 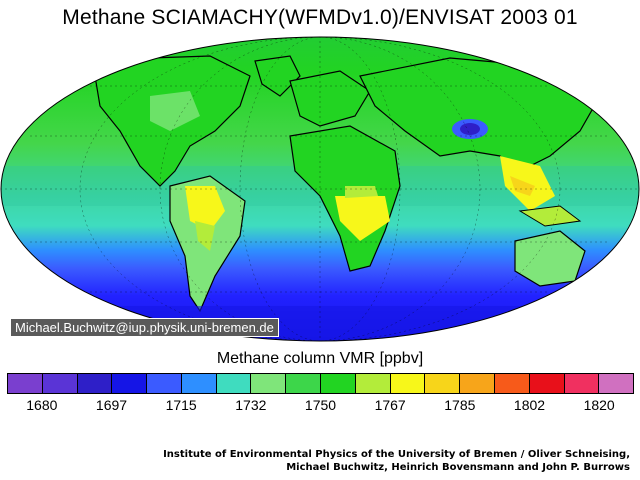 I want to click on europe-landmass, so click(x=330, y=98).